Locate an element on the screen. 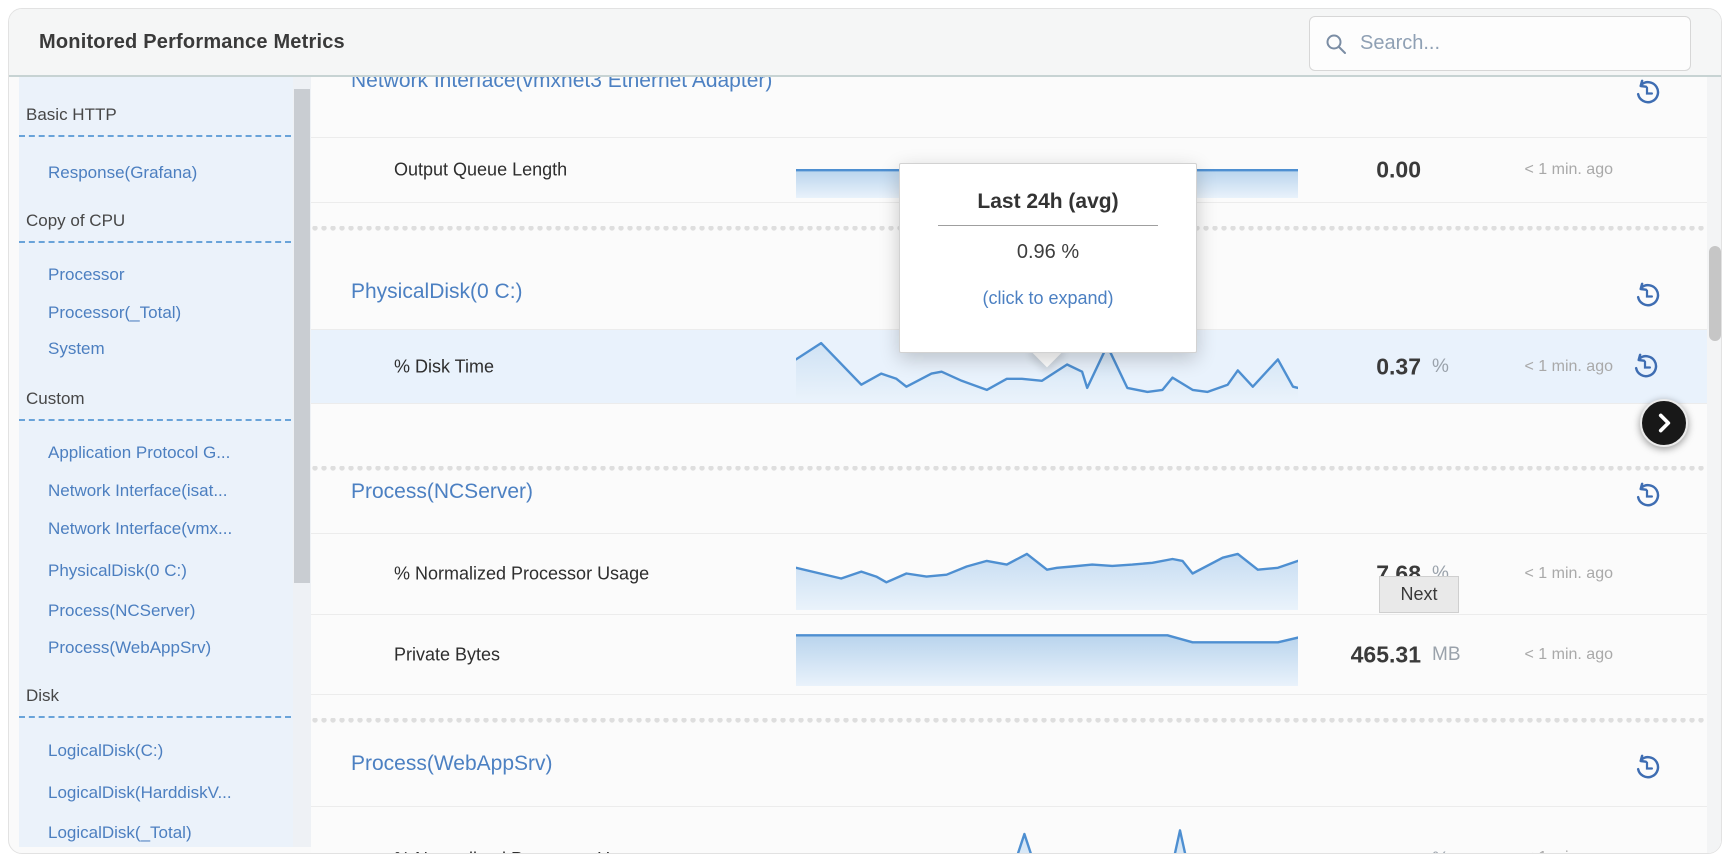 The height and width of the screenshot is (862, 1730). sidebar-item-logicaldisk-c: LogicalDisk(C:) is located at coordinates (106, 750).